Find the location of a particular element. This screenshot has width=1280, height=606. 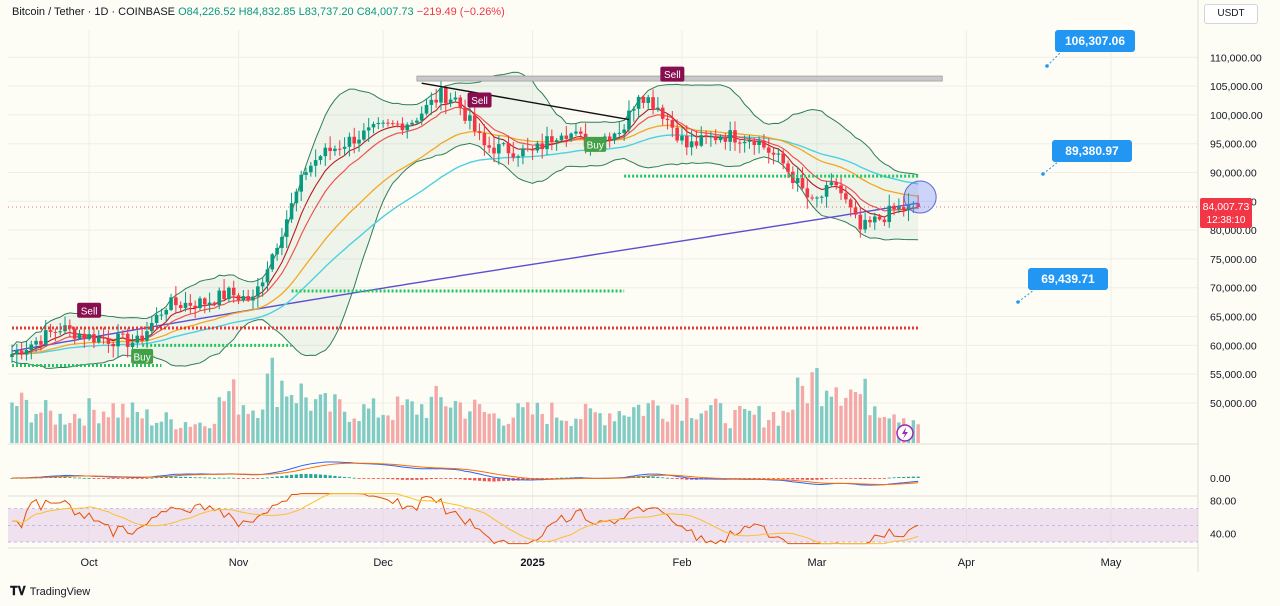

price-callout: 89,380.97 is located at coordinates (1086, 158).